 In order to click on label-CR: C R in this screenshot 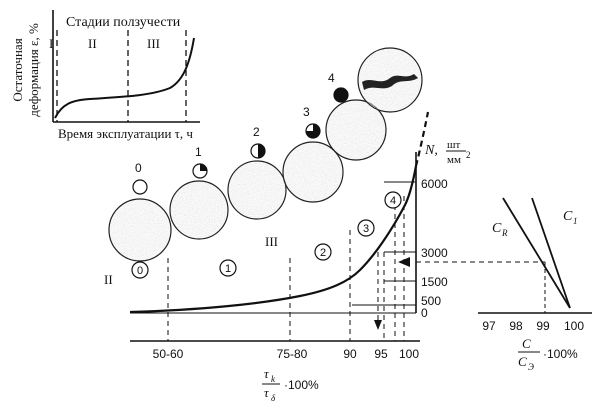, I will do `click(500, 229)`.